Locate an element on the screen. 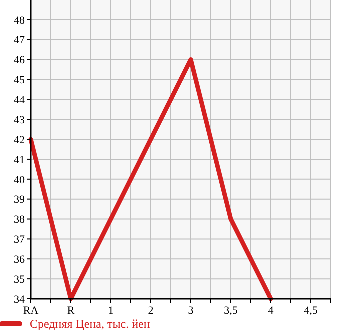 Image resolution: width=345 pixels, height=335 pixels. y-tick-label: 42 is located at coordinates (19, 140).